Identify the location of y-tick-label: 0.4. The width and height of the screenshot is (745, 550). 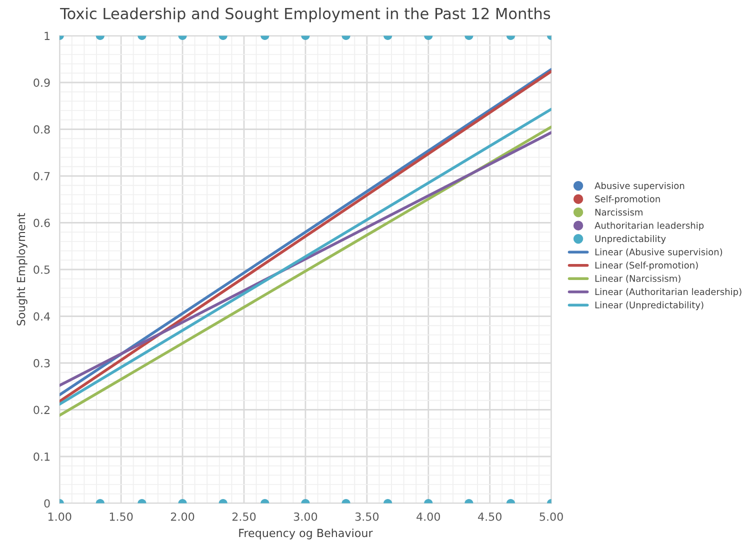
(42, 316).